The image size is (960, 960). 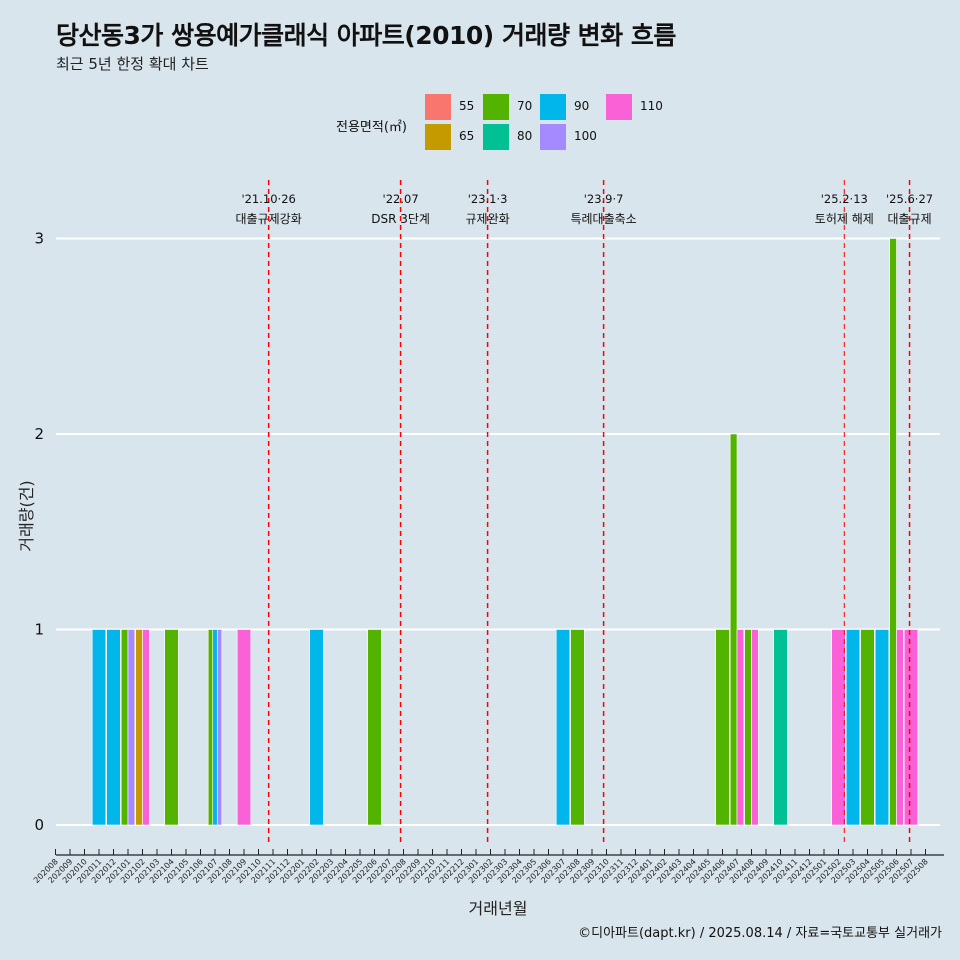 I want to click on legend-item-70: 70, so click(x=528, y=106).